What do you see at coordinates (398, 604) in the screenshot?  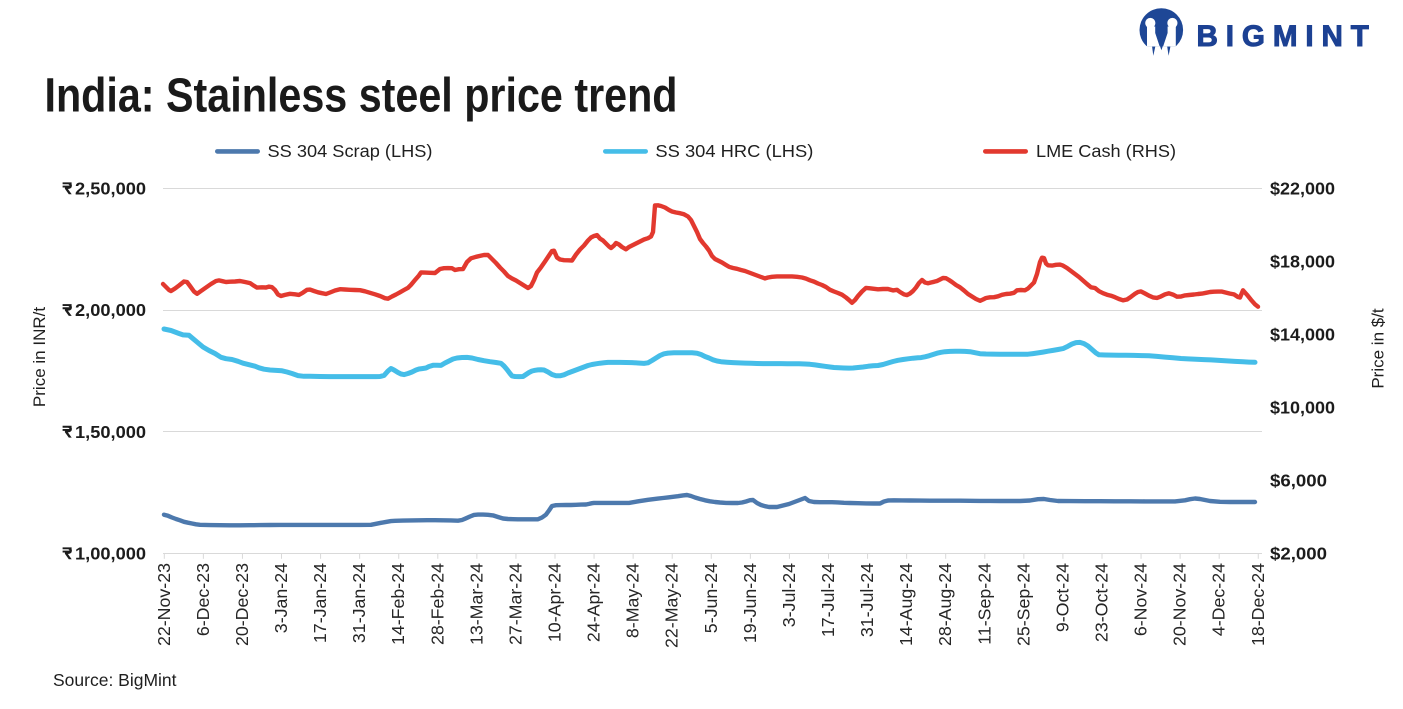 I see `svg-text: 14-Feb-24` at bounding box center [398, 604].